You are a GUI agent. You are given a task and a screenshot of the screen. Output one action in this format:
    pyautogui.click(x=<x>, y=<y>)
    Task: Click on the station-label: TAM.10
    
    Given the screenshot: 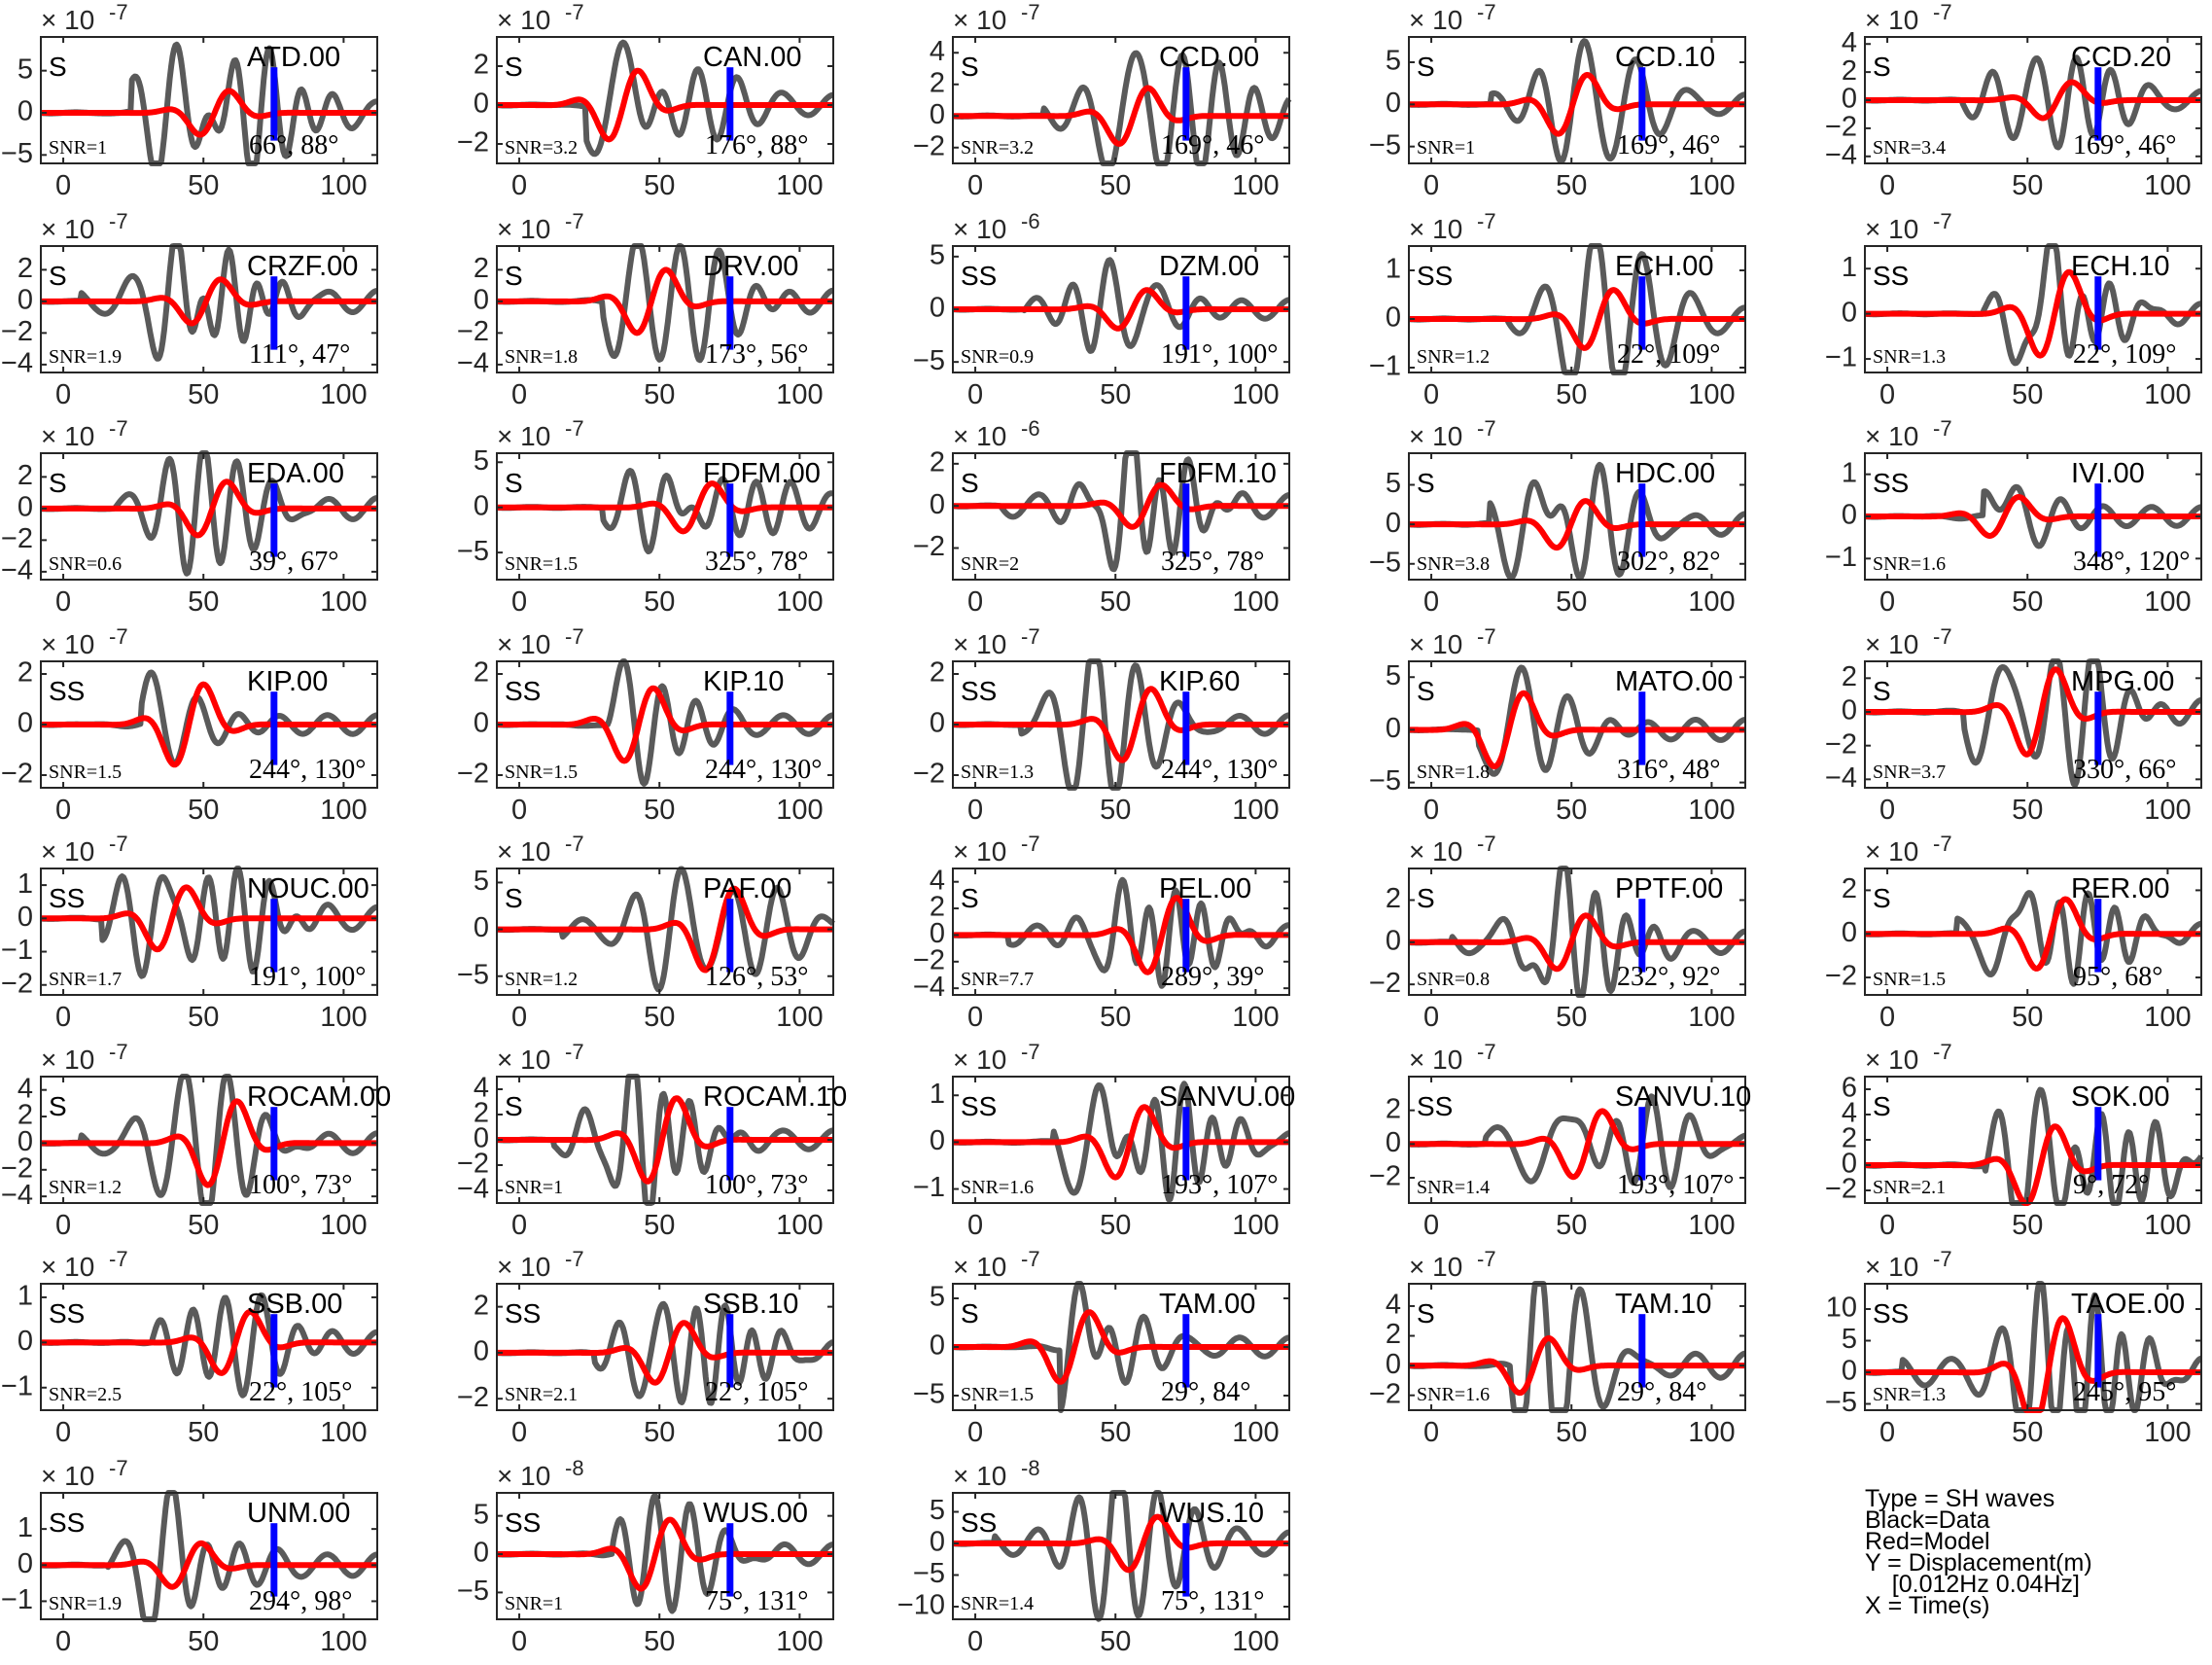 What is the action you would take?
    pyautogui.click(x=1663, y=1304)
    